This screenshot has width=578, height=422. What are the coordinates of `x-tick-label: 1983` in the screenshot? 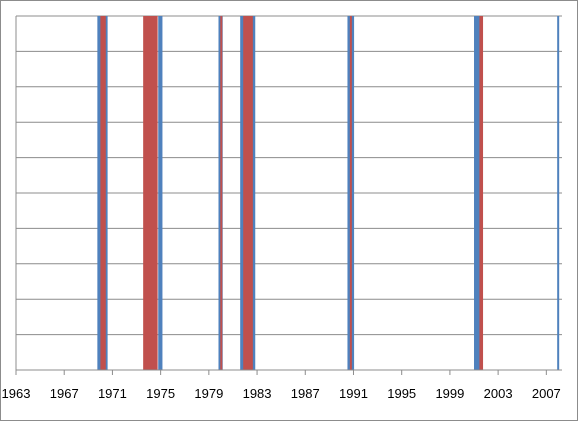 It's located at (257, 393).